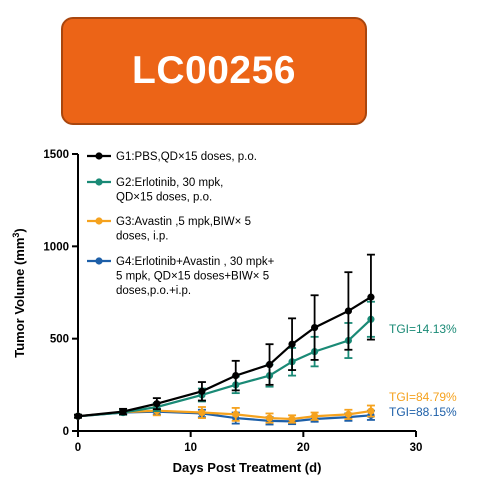  What do you see at coordinates (423, 370) in the screenshot?
I see `annotations: TGI=14.13% TGI=84.79%TGI=88.15%` at bounding box center [423, 370].